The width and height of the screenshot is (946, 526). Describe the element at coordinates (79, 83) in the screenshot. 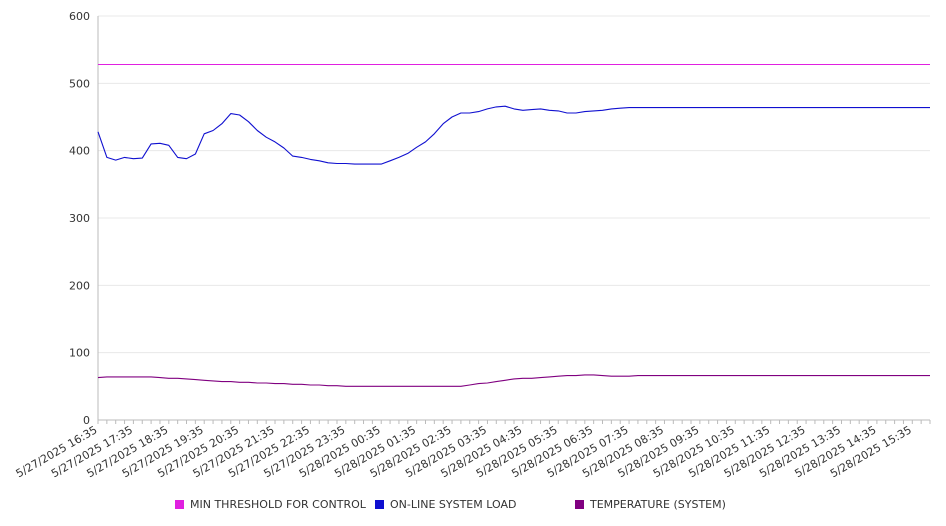

I see `y-tick-label-500: 500` at that location.